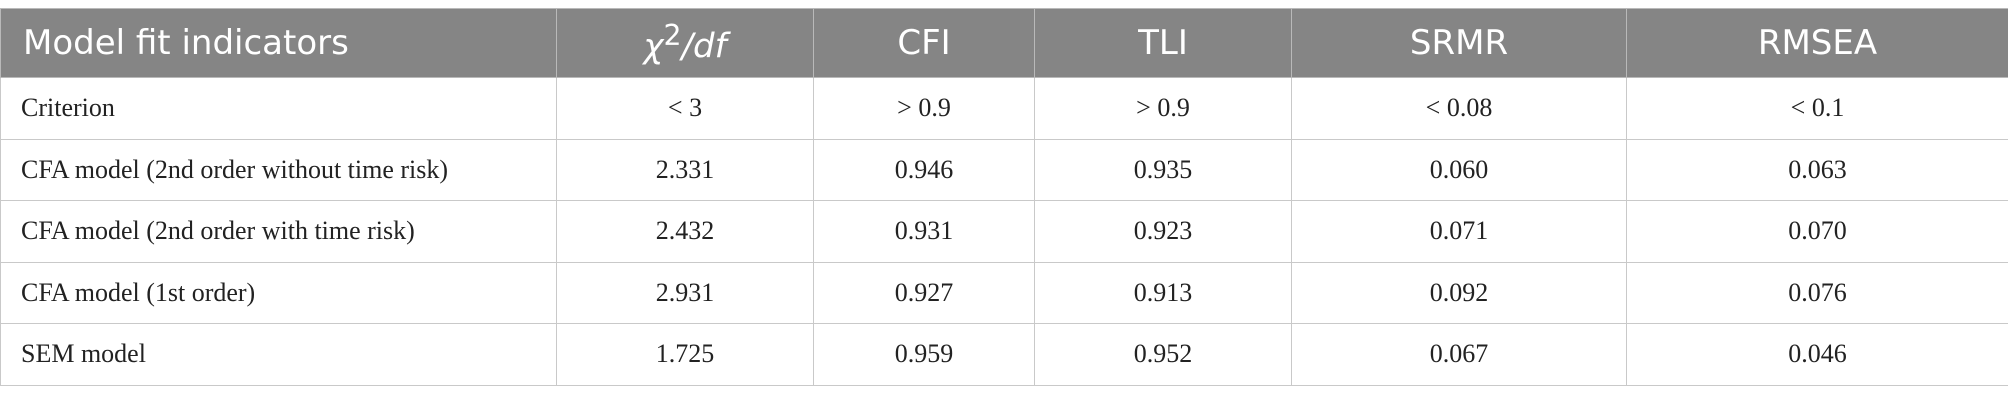 The height and width of the screenshot is (401, 2008). I want to click on cell-chi-df: 2.331, so click(685, 169).